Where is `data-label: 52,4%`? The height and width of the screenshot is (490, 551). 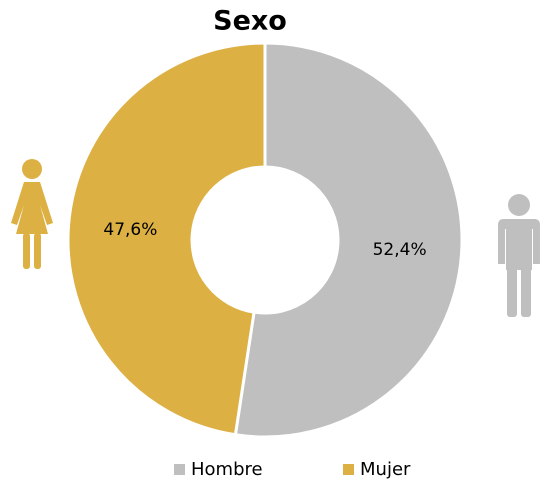
data-label: 52,4% is located at coordinates (400, 250).